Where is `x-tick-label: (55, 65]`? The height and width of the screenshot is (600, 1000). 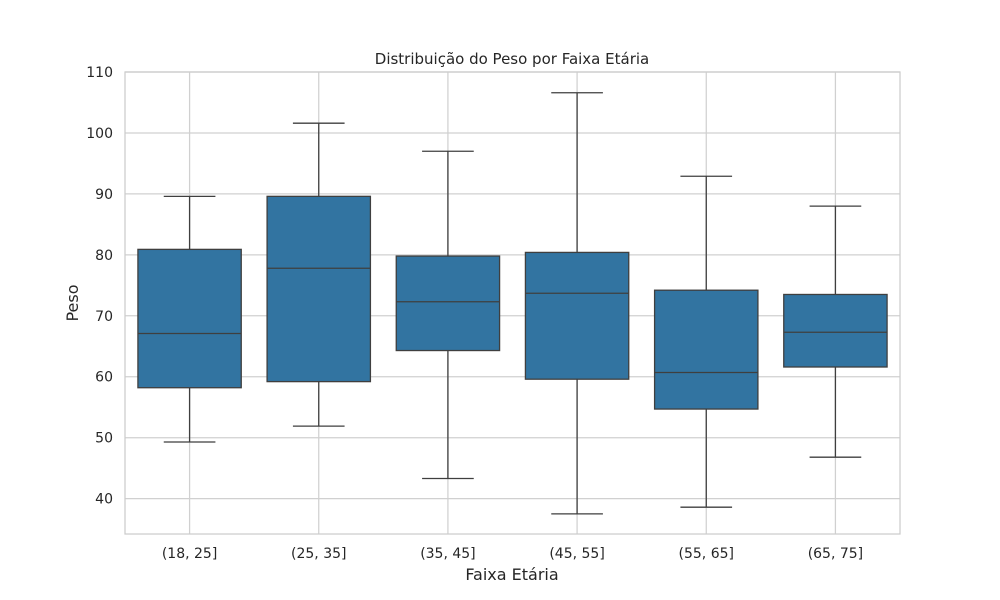
x-tick-label: (55, 65] is located at coordinates (706, 554).